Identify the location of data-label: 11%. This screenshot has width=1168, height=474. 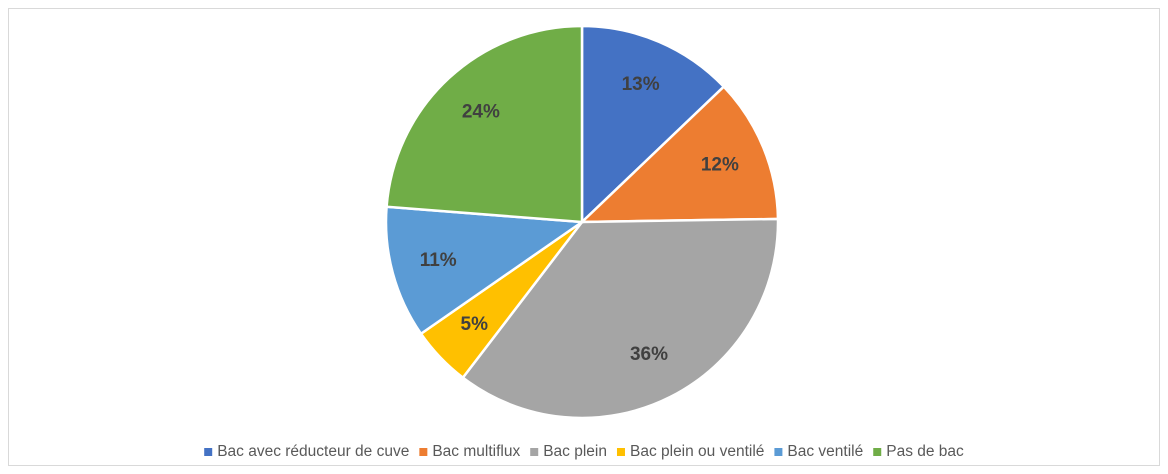
(438, 260).